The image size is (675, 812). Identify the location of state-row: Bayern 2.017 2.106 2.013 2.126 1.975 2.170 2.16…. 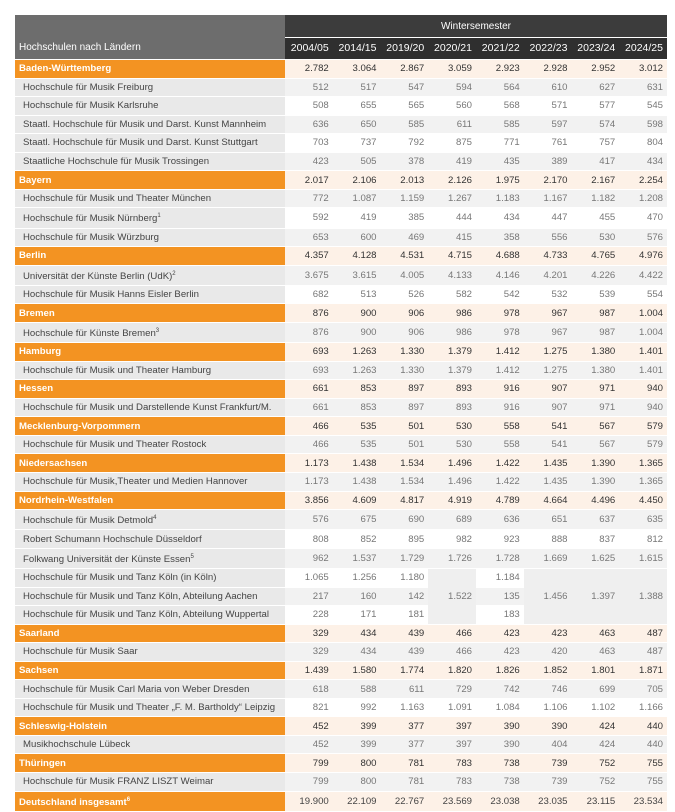
(341, 180).